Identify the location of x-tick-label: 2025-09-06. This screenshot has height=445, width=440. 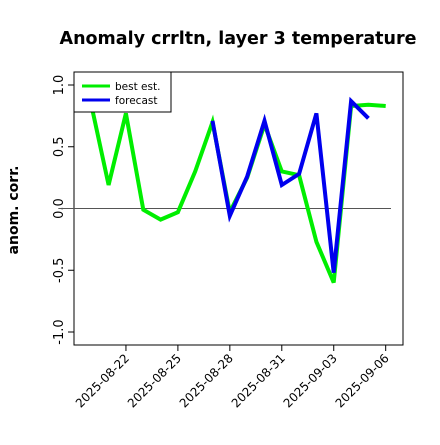
(362, 380).